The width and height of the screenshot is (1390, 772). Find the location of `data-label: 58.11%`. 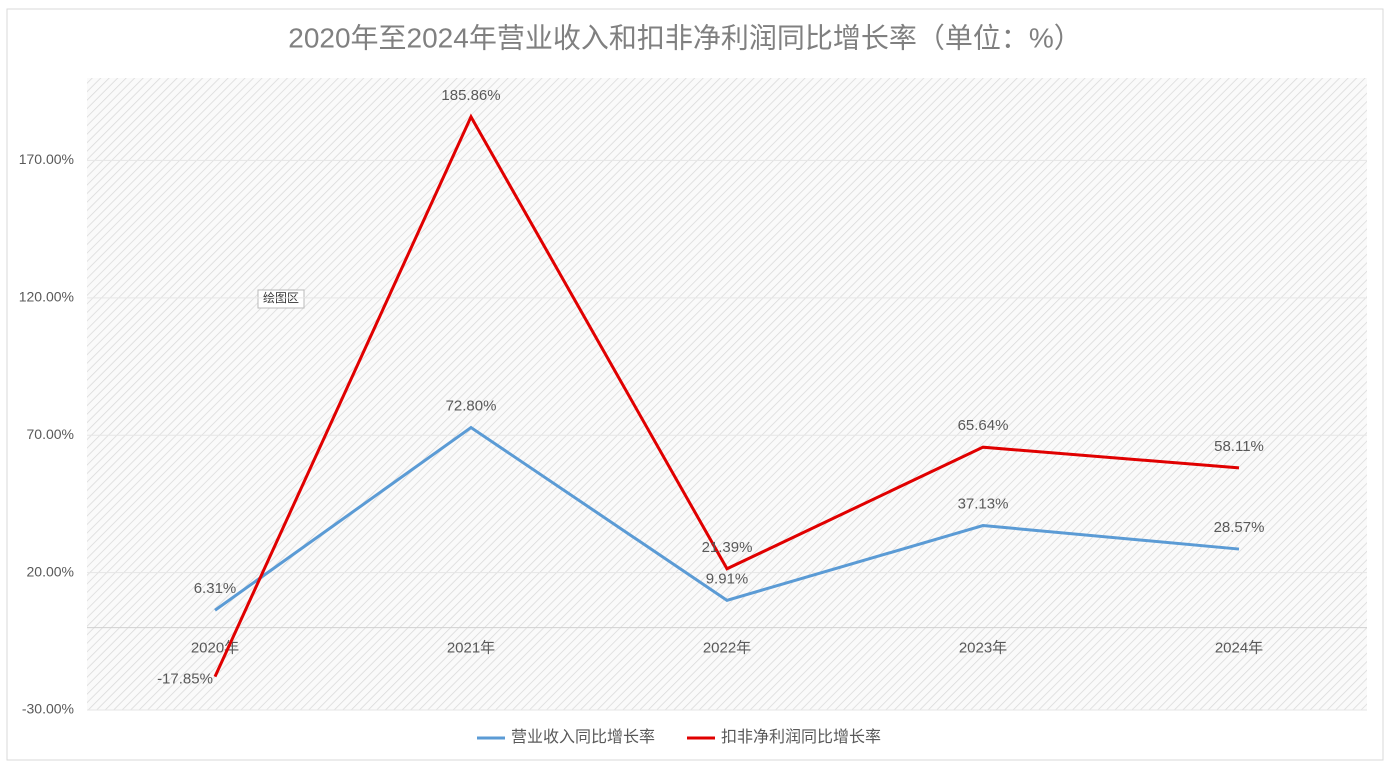

data-label: 58.11% is located at coordinates (1239, 446).